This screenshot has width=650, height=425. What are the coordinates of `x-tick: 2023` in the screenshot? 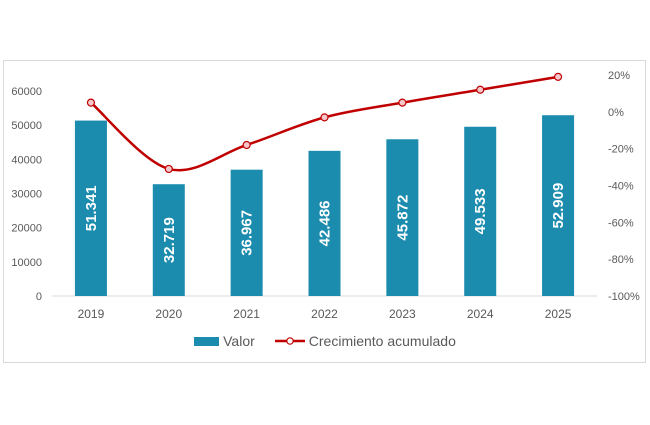 It's located at (402, 314).